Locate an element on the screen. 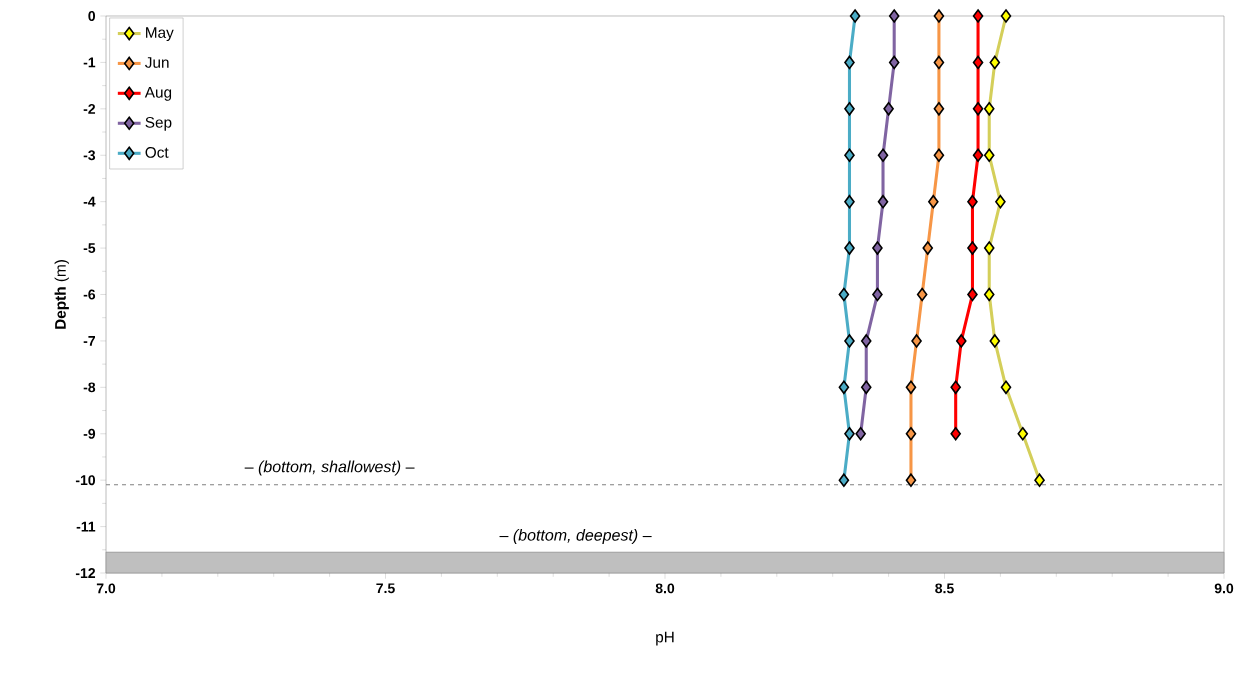 The width and height of the screenshot is (1252, 676). y-tick-label: -10 is located at coordinates (85, 480).